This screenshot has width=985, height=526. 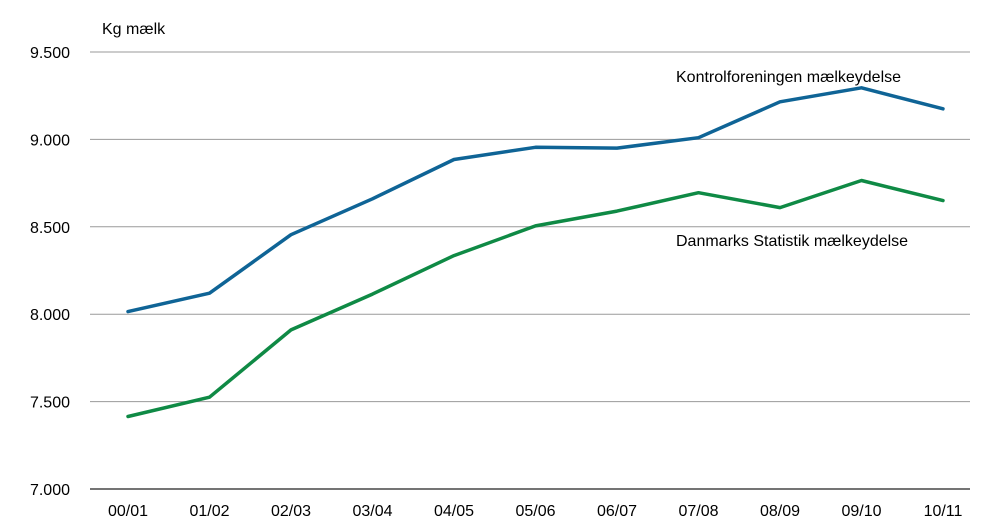 What do you see at coordinates (617, 511) in the screenshot?
I see `x-tick-label: 06/07` at bounding box center [617, 511].